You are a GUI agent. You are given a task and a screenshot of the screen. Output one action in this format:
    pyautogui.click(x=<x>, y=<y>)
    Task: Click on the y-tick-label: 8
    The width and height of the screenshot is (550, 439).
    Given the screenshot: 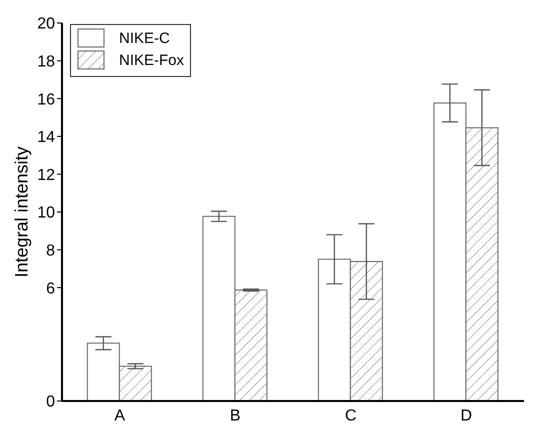 What is the action you would take?
    pyautogui.click(x=51, y=251)
    